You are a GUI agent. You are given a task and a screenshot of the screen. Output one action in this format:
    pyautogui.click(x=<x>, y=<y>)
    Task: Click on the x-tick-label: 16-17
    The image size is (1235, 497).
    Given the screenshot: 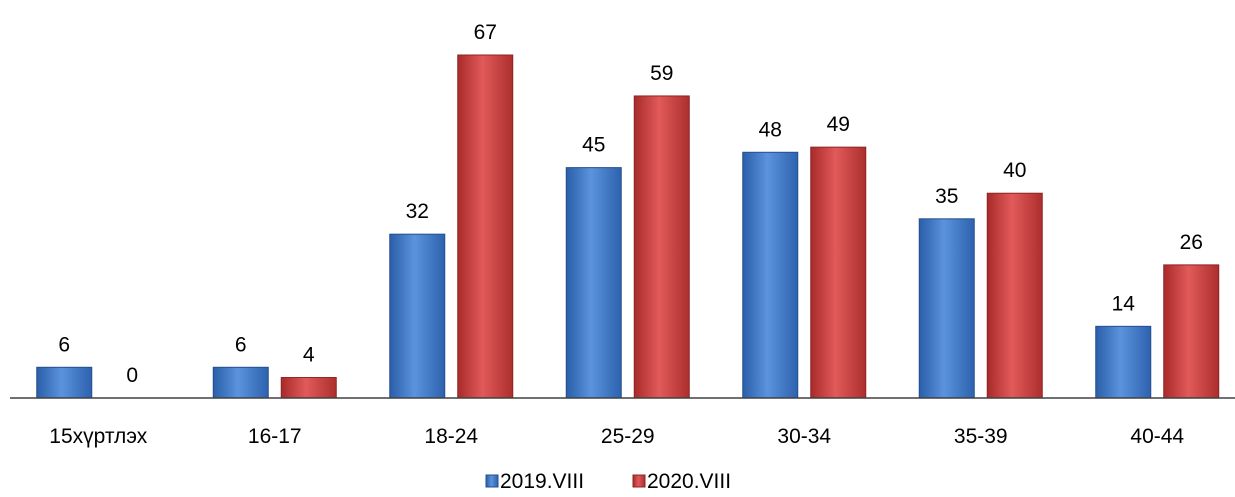 What is the action you would take?
    pyautogui.click(x=275, y=436)
    